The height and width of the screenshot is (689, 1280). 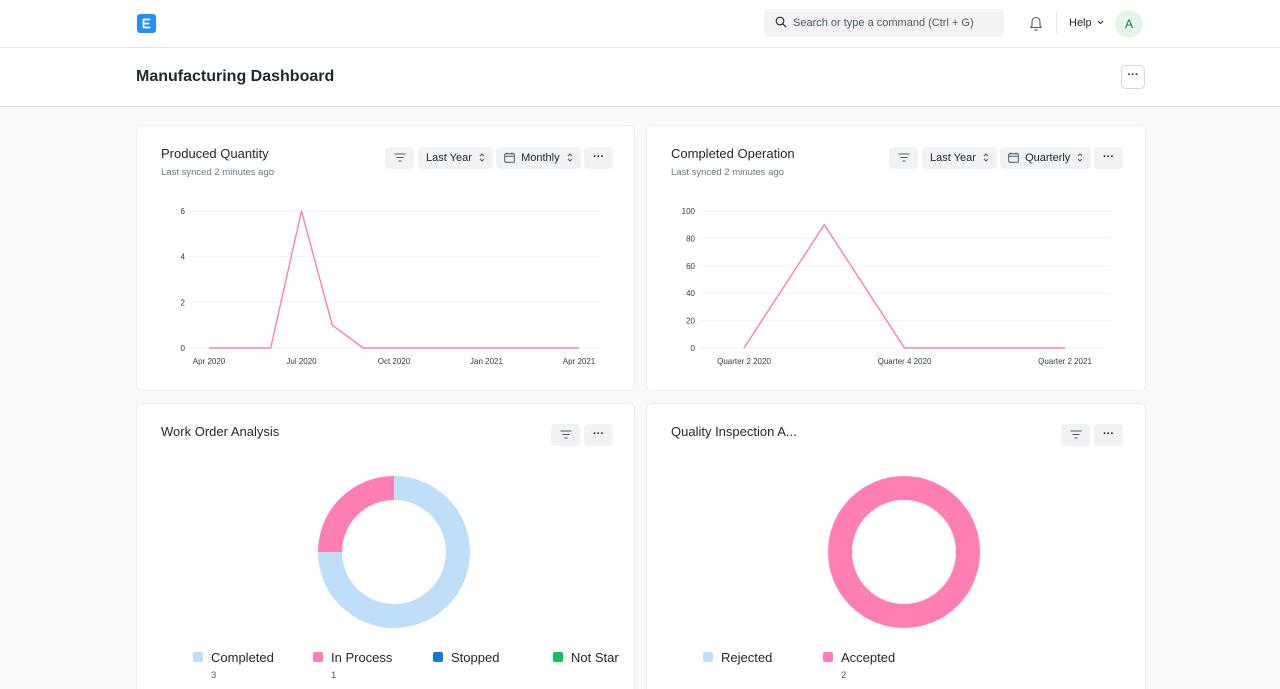 What do you see at coordinates (214, 675) in the screenshot?
I see `legend-value: 3` at bounding box center [214, 675].